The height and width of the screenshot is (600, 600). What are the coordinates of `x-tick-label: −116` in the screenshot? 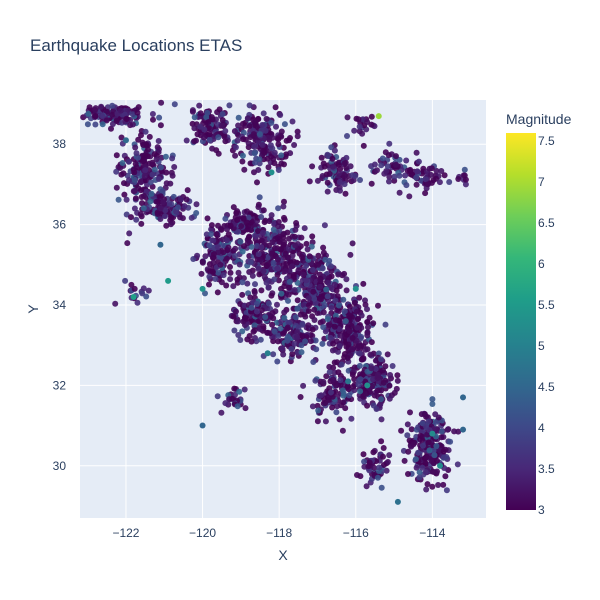 It's located at (356, 533).